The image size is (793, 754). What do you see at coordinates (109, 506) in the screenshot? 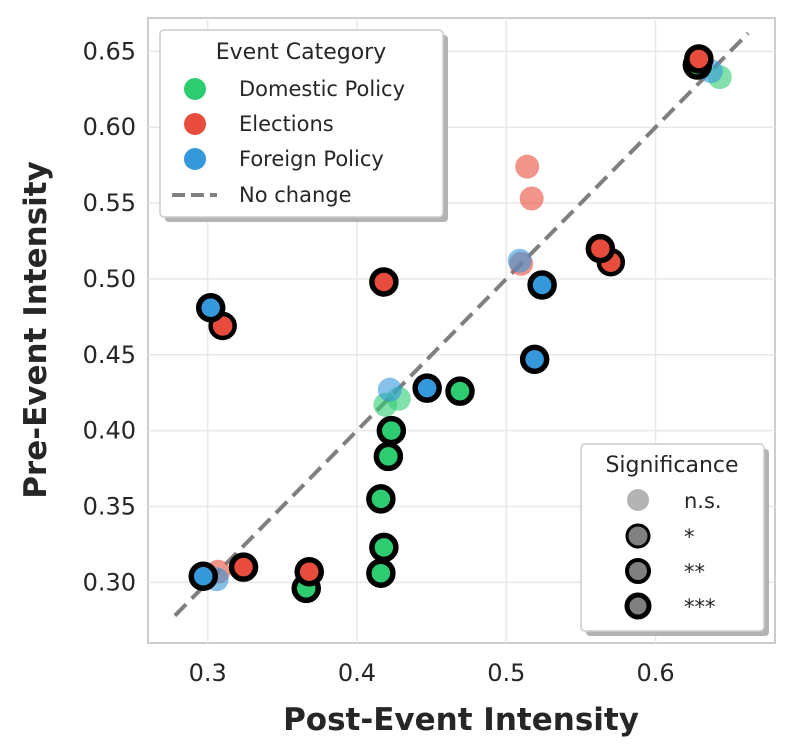
I see `y-tick-label: 0.35` at bounding box center [109, 506].